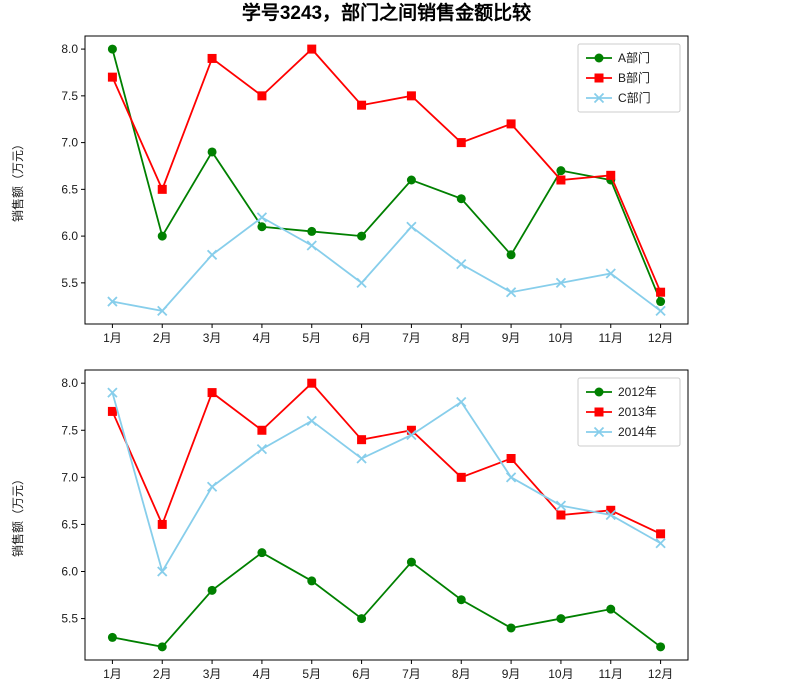 The height and width of the screenshot is (692, 796). Describe the element at coordinates (634, 57) in the screenshot. I see `svg-text: A部门` at that location.